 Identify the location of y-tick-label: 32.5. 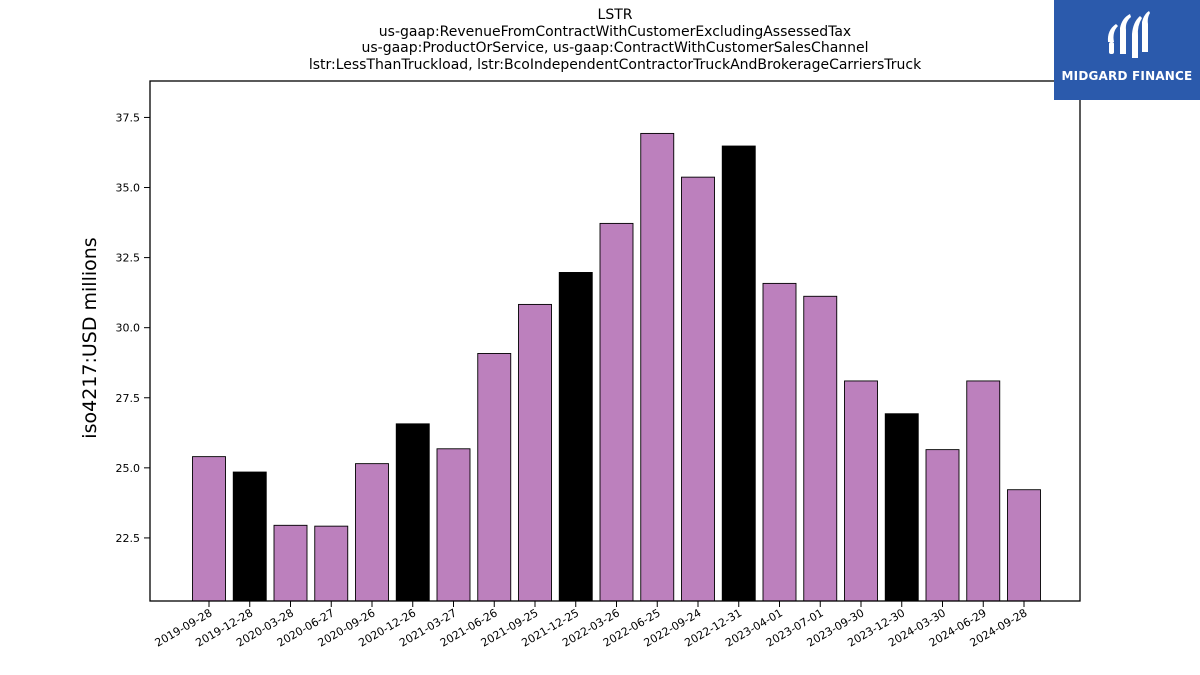
(128, 258).